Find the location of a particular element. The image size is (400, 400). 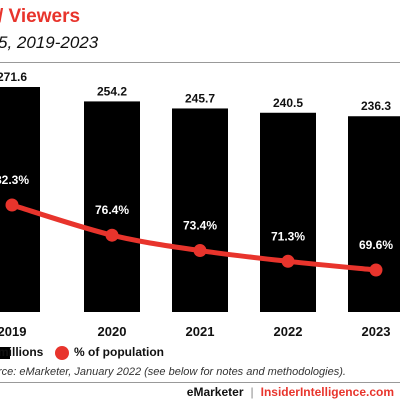

bar-label-2021: 245.7 is located at coordinates (200, 98).